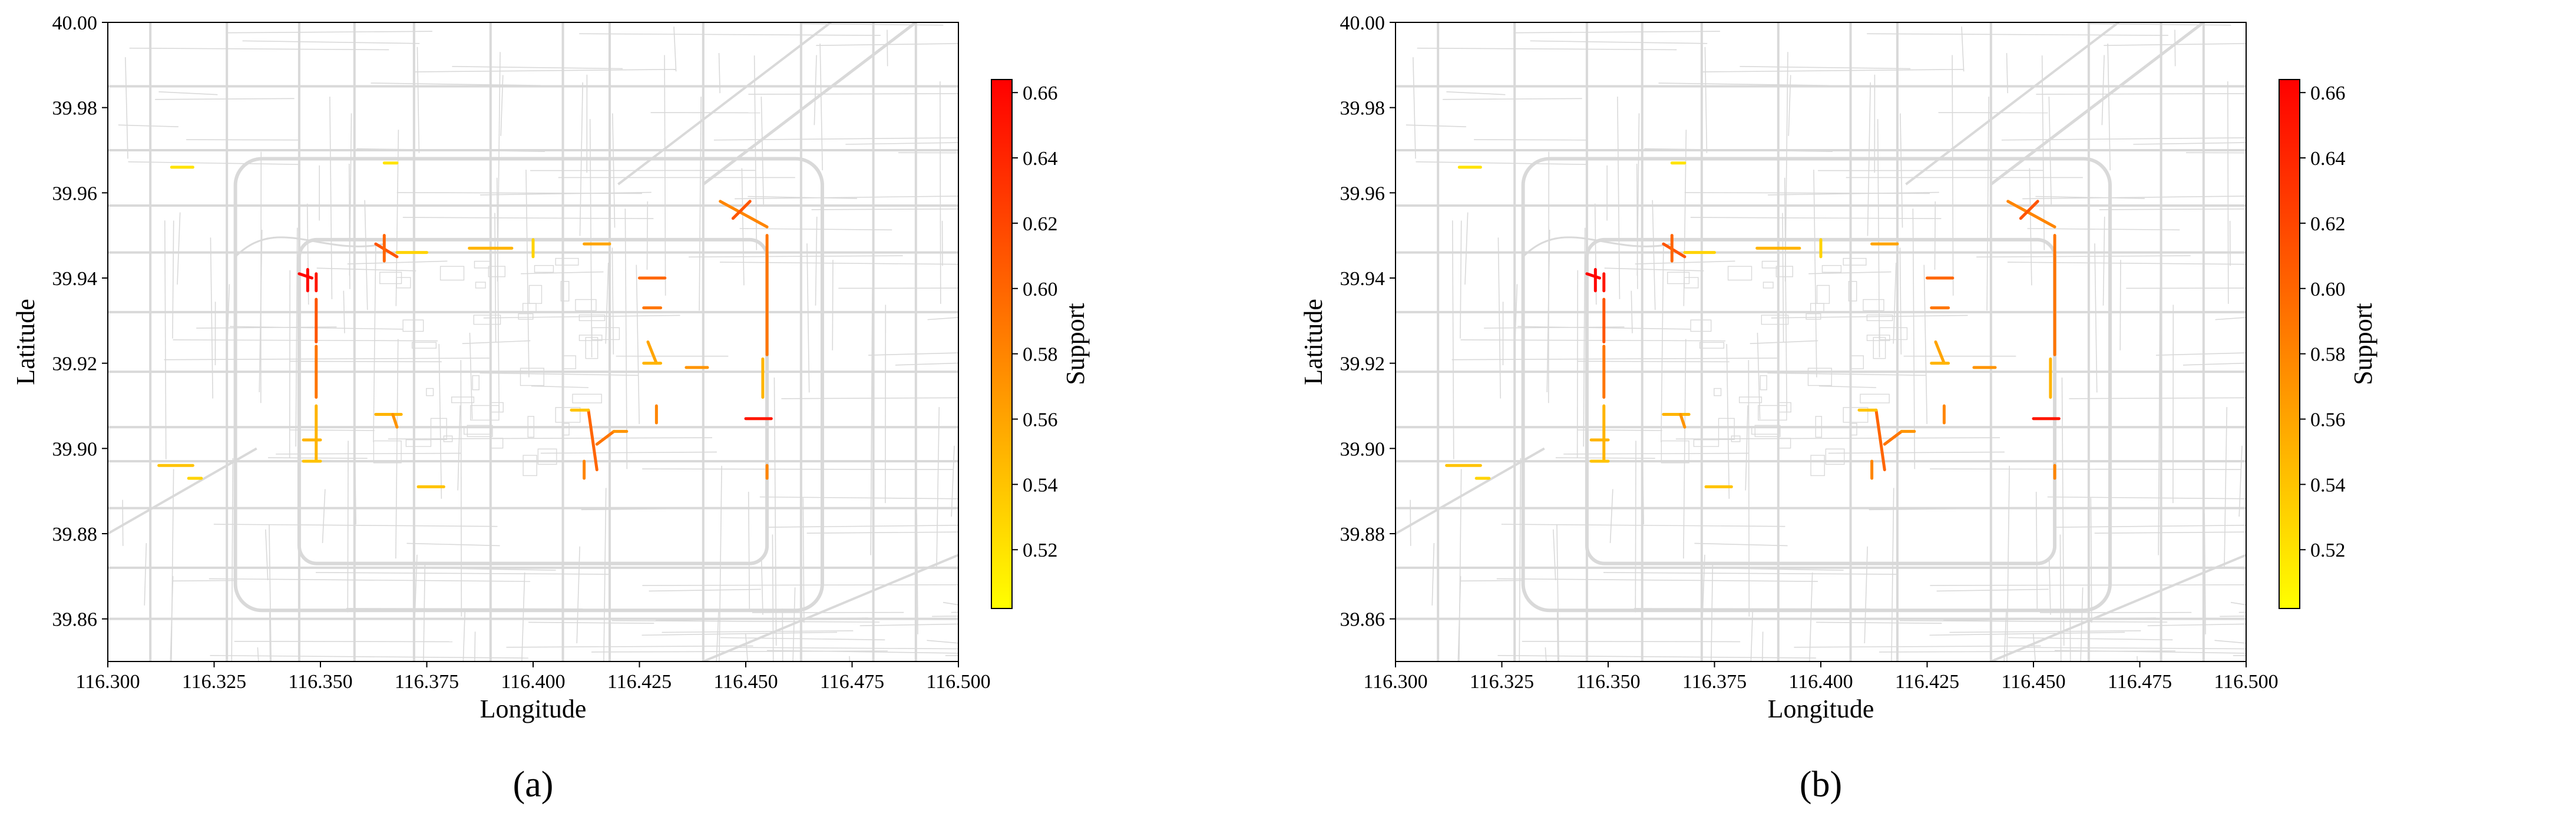 The height and width of the screenshot is (817, 2576). I want to click on panel-caption: (a), so click(533, 785).